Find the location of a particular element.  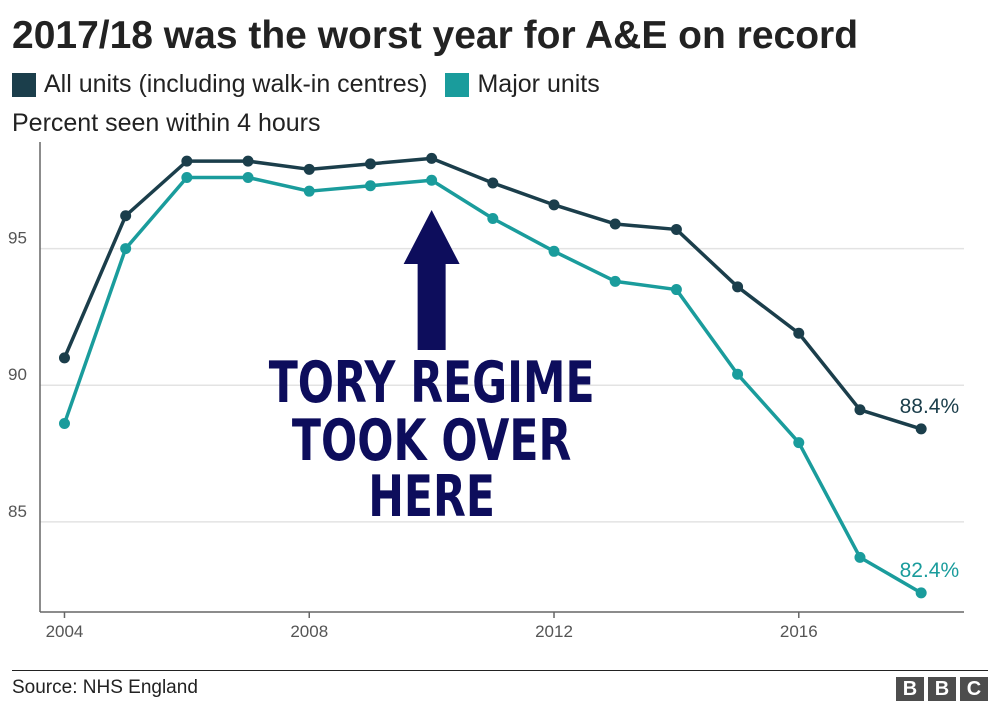

data-point-all_units-2012 is located at coordinates (554, 205).